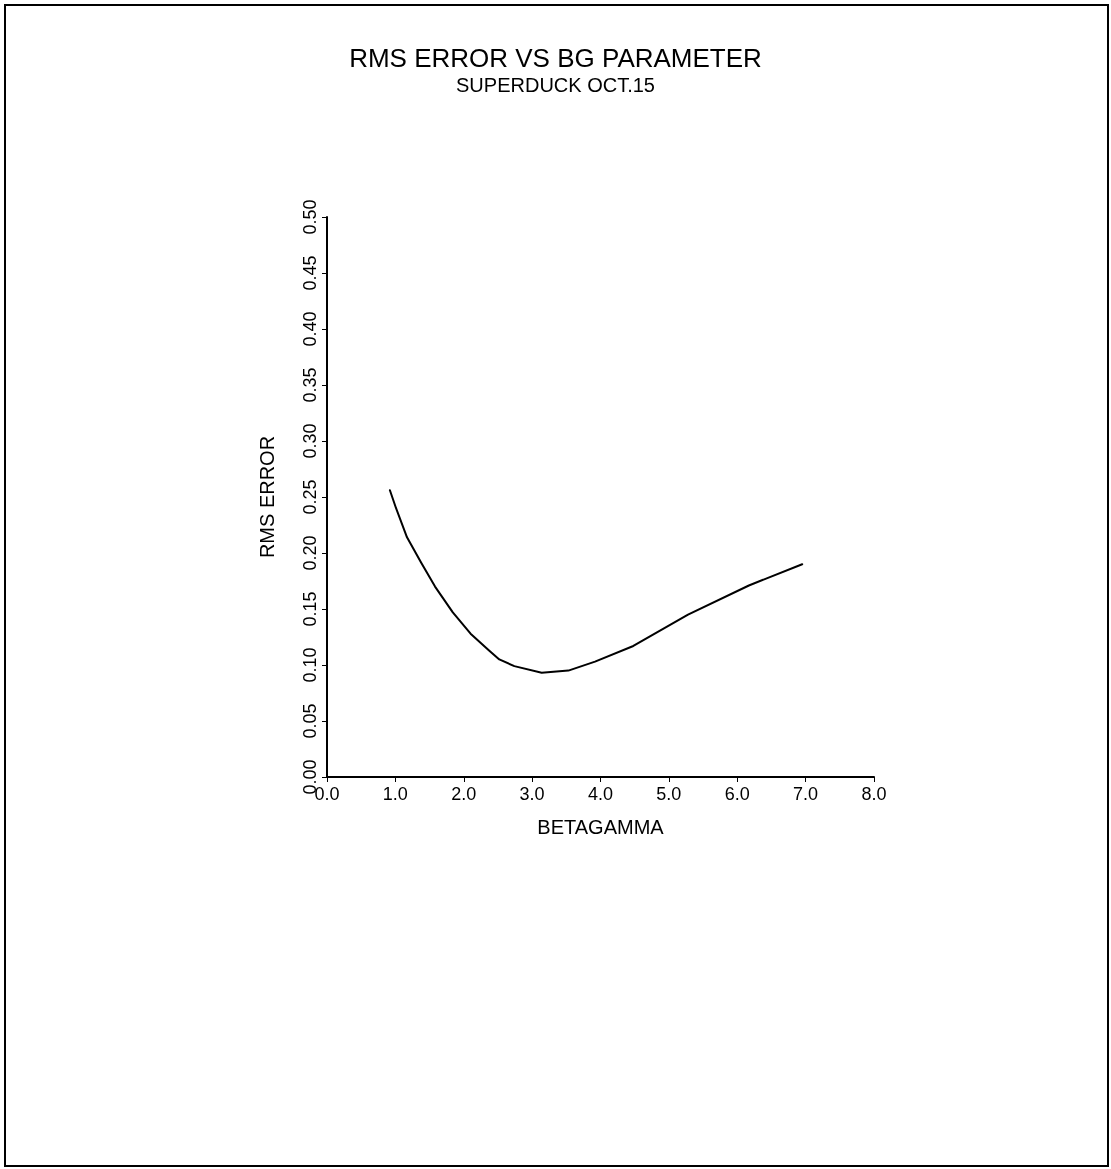  What do you see at coordinates (310, 721) in the screenshot?
I see `y-tick-label: 0.05` at bounding box center [310, 721].